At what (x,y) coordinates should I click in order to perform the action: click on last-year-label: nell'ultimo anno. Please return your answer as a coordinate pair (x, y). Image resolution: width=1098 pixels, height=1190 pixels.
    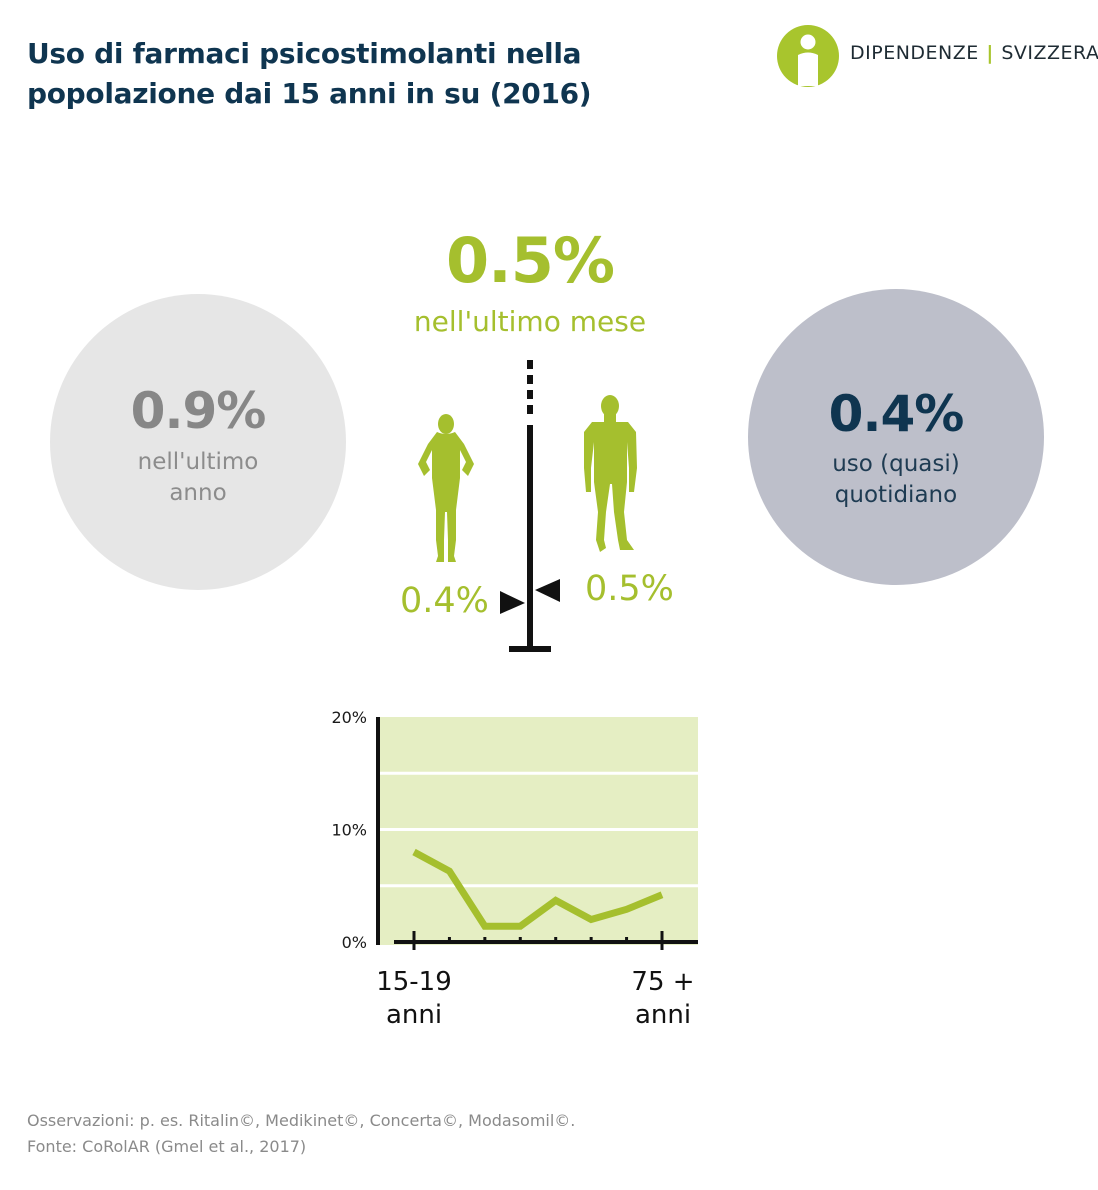
    Looking at the image, I should click on (198, 478).